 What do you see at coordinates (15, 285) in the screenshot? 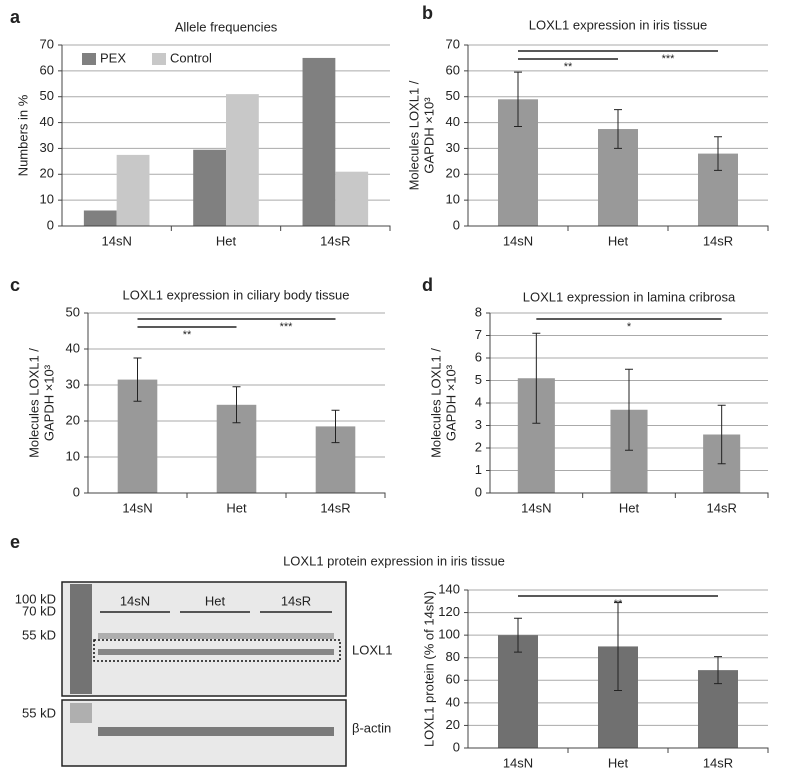
I see `panel-letter: c` at bounding box center [15, 285].